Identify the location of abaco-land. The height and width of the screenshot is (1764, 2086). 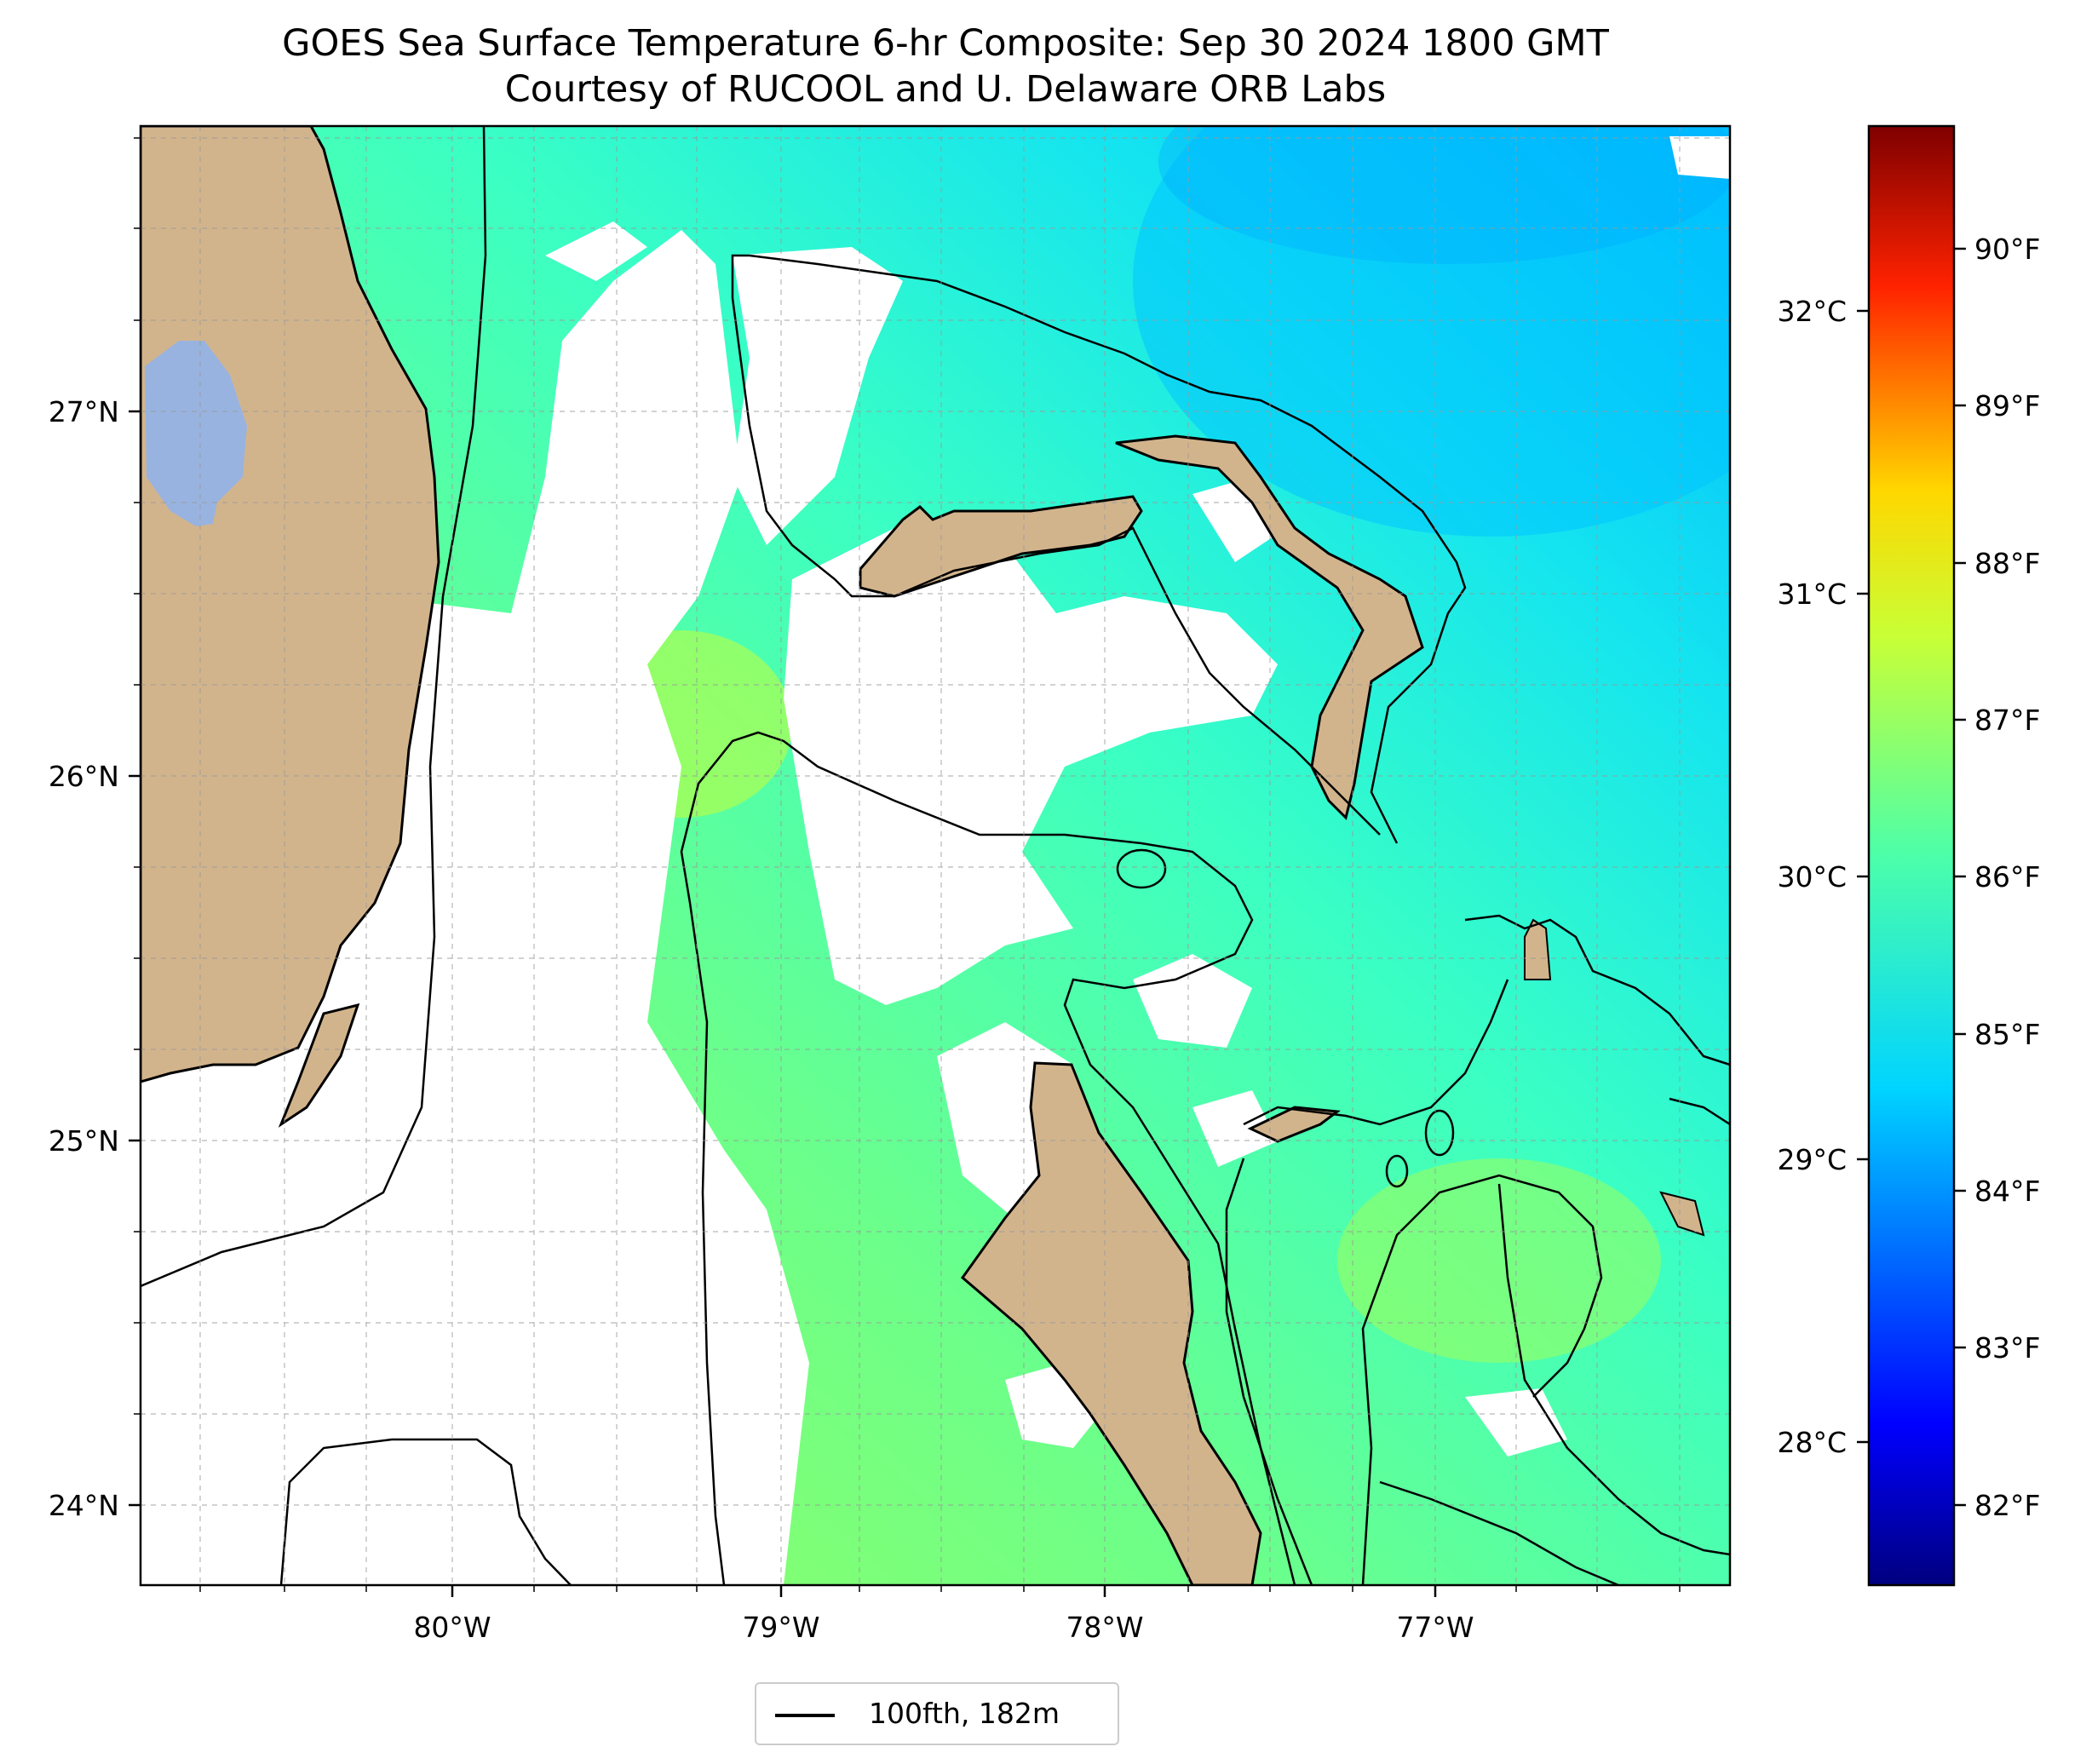
(1269, 627).